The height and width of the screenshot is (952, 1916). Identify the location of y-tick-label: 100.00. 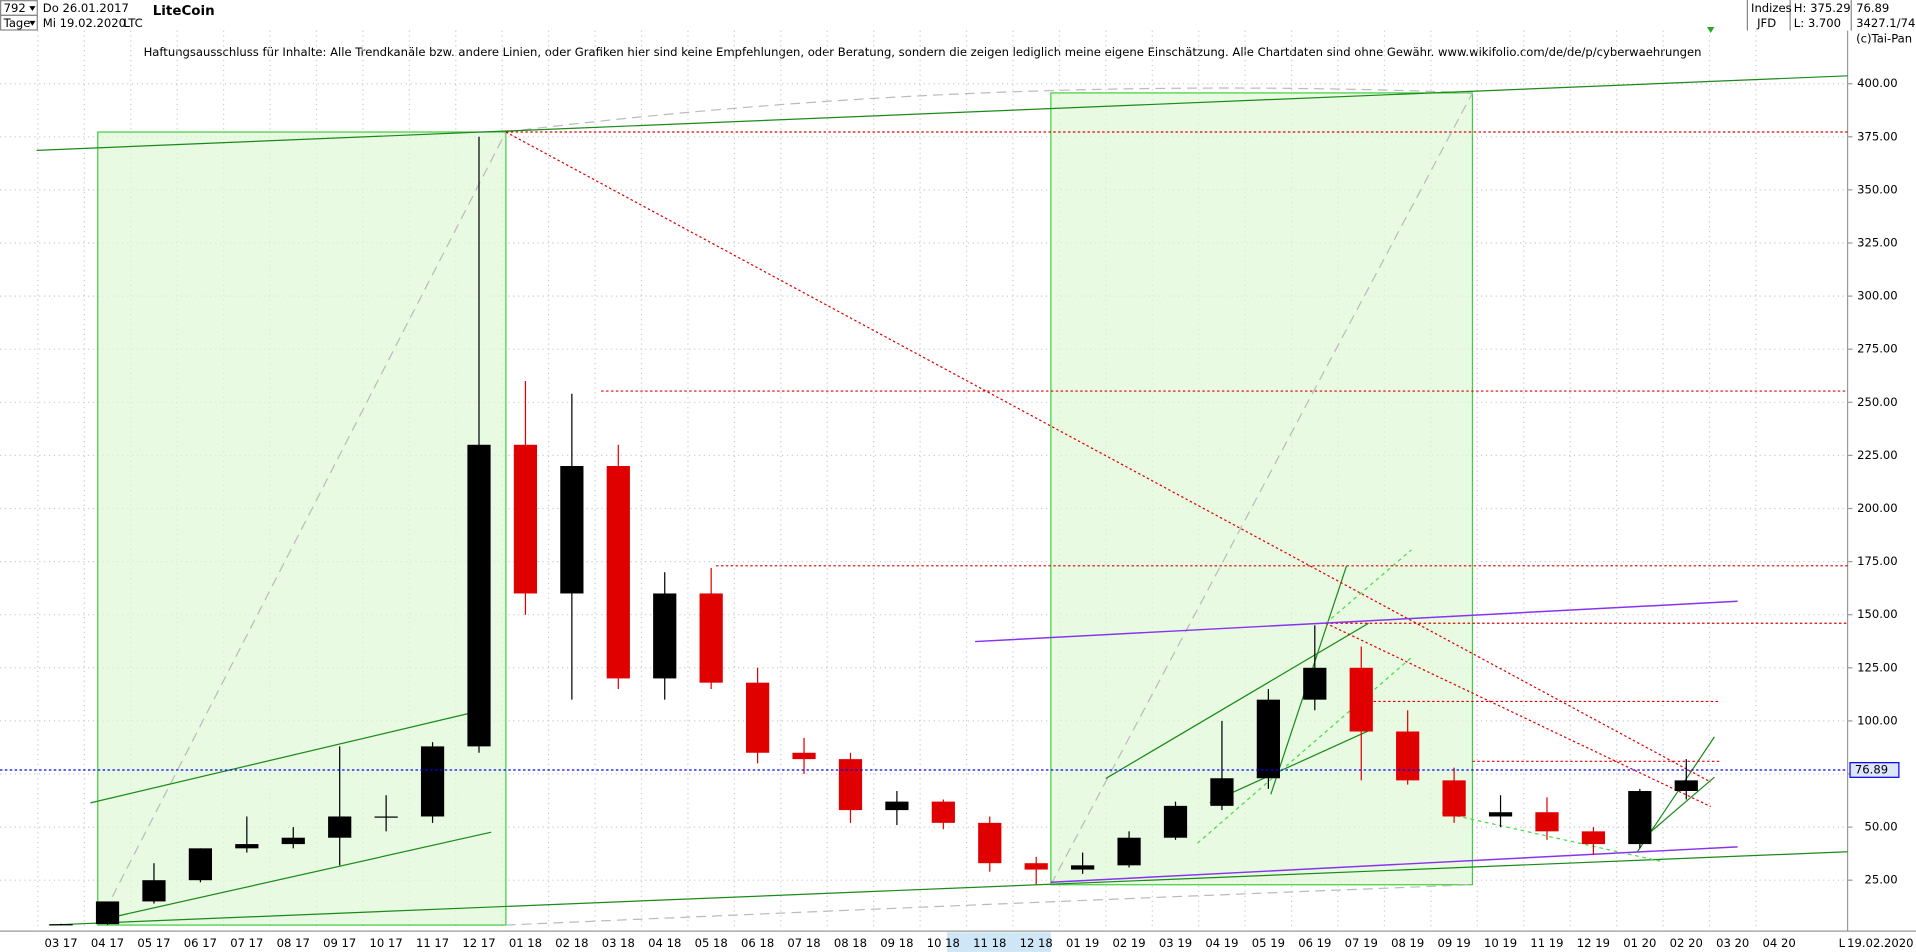
(1877, 720).